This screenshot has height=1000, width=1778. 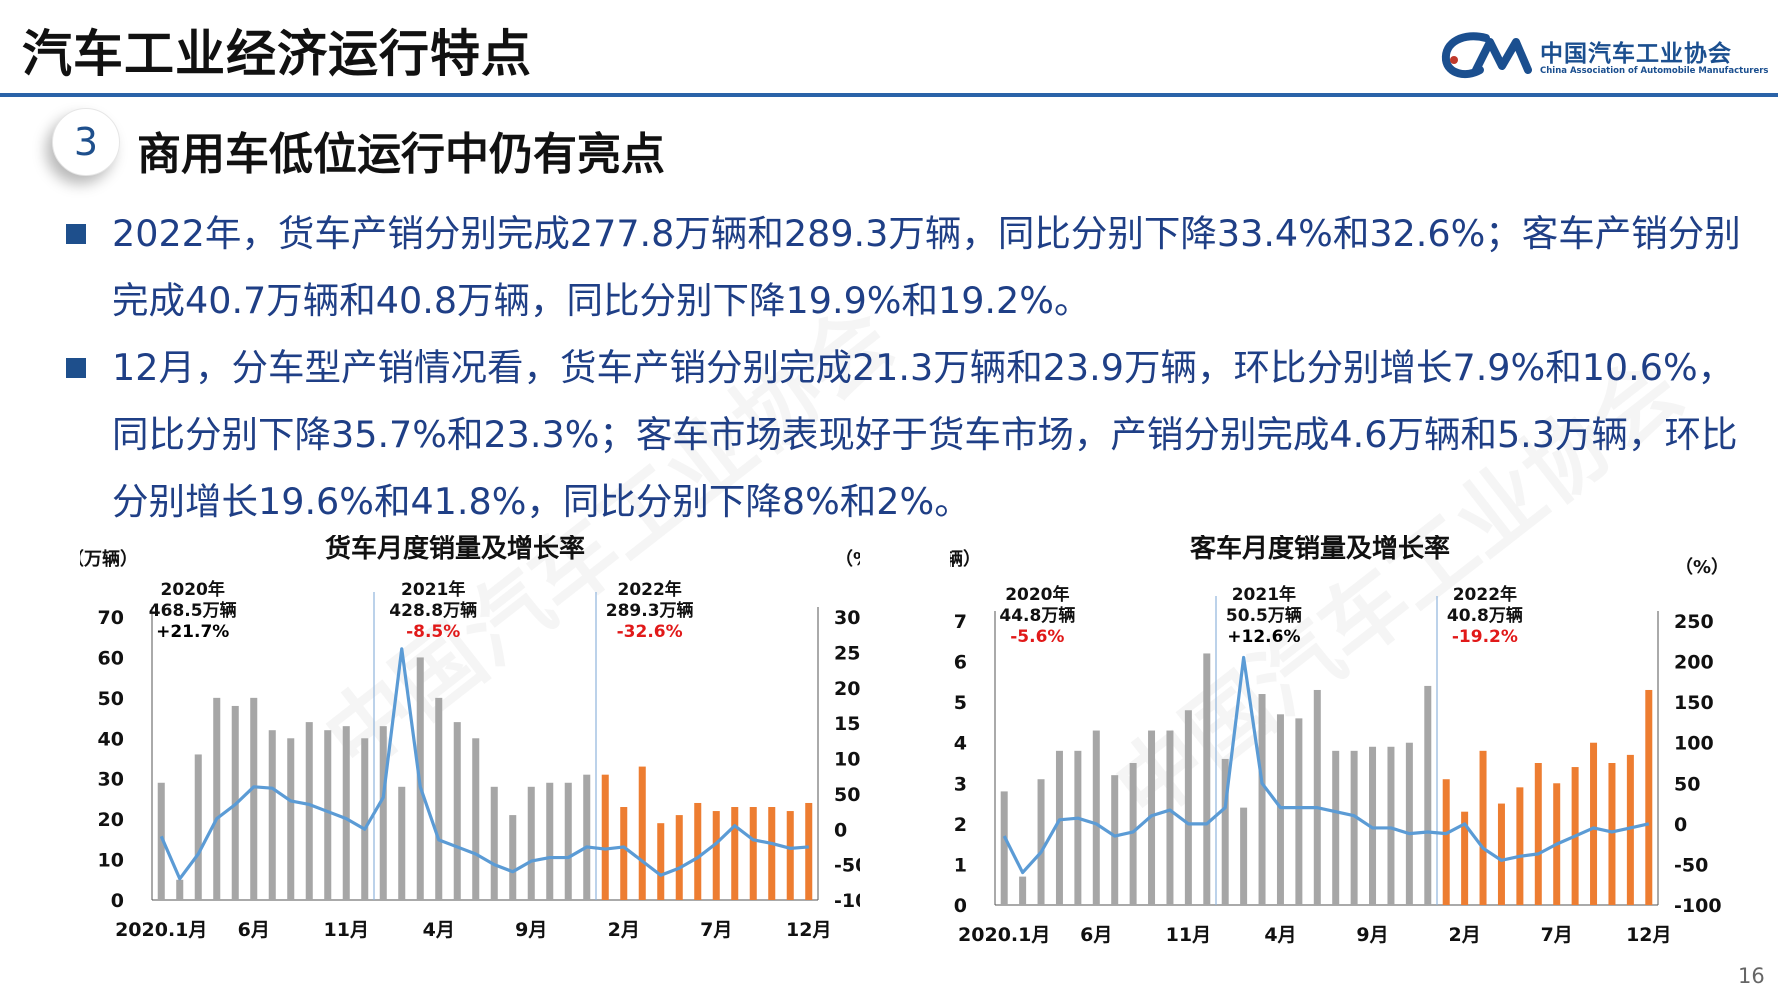 What do you see at coordinates (960, 825) in the screenshot?
I see `y-tick-label: 2` at bounding box center [960, 825].